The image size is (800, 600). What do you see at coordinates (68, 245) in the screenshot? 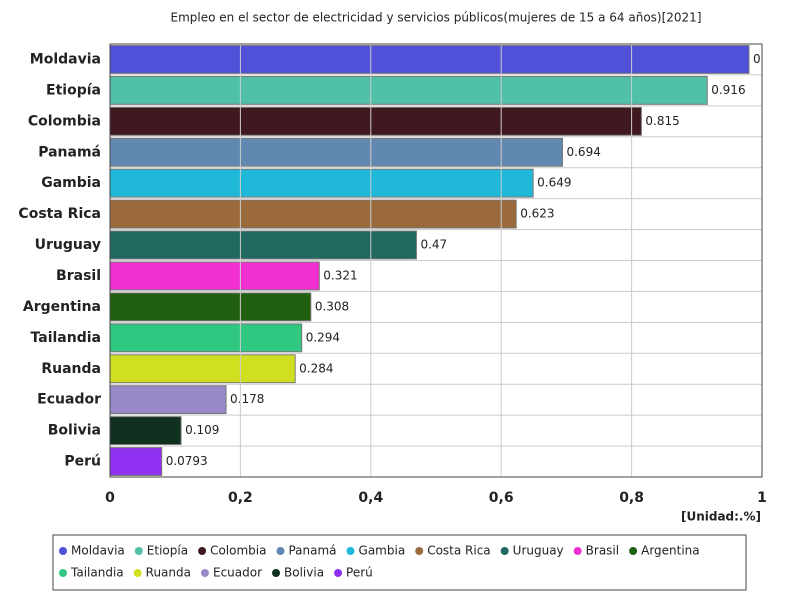
I see `y-tick-label: Uruguay` at bounding box center [68, 245].